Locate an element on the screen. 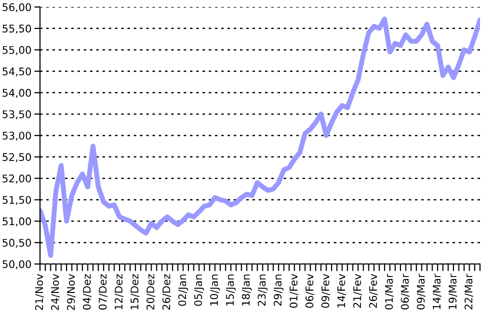 The width and height of the screenshot is (484, 330). y-tick-label: 52,00 is located at coordinates (16, 179).